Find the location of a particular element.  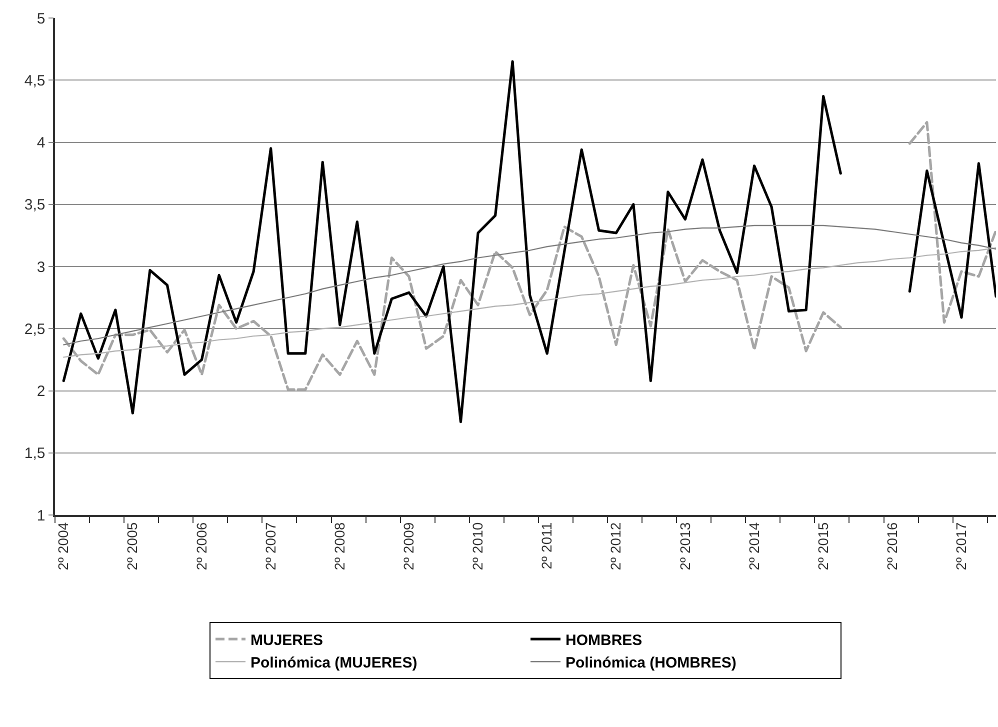

x-tick-label: 2º 2014 is located at coordinates (754, 546).